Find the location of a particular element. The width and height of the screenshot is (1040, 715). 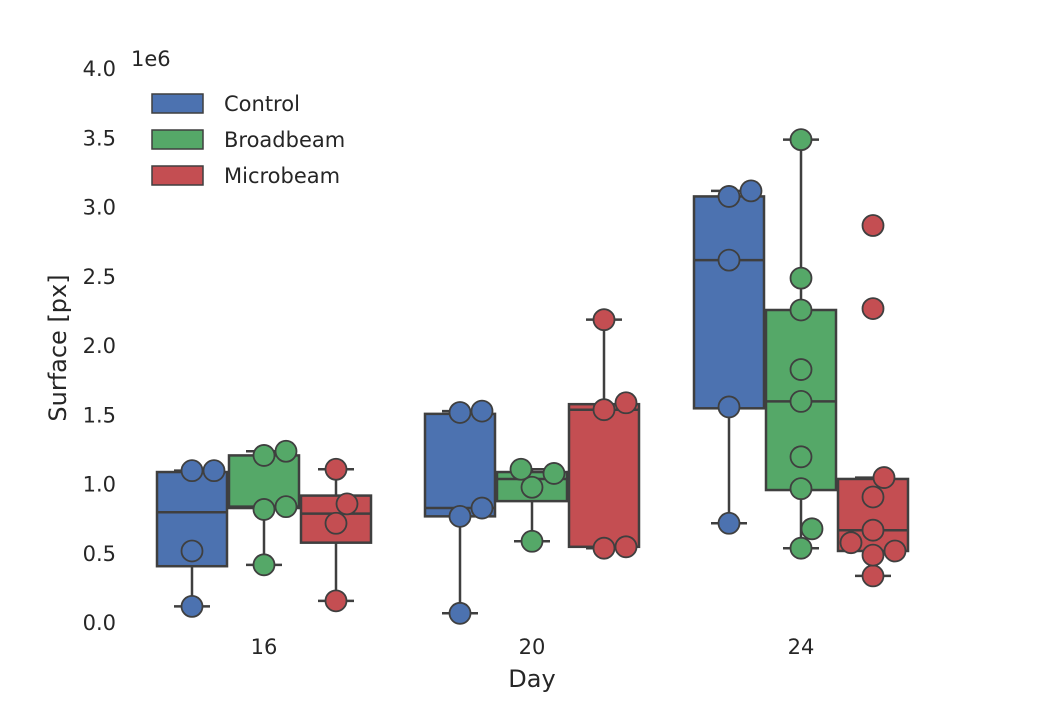

x-axis: 16 20 24 is located at coordinates (533, 647).